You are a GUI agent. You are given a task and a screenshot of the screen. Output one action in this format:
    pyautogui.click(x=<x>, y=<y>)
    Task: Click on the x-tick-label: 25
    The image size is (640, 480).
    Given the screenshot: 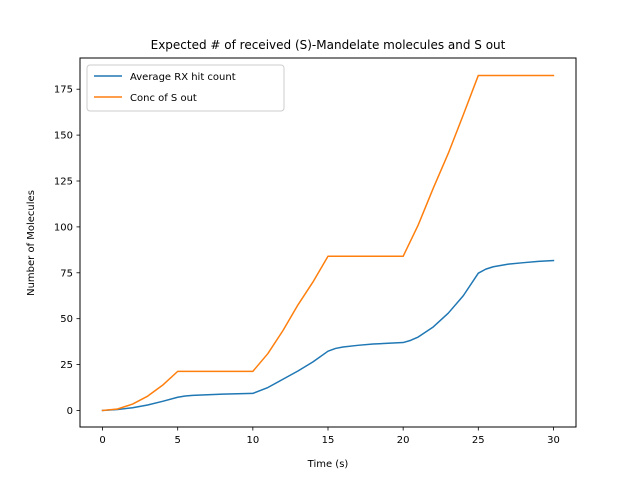 What is the action you would take?
    pyautogui.click(x=478, y=440)
    